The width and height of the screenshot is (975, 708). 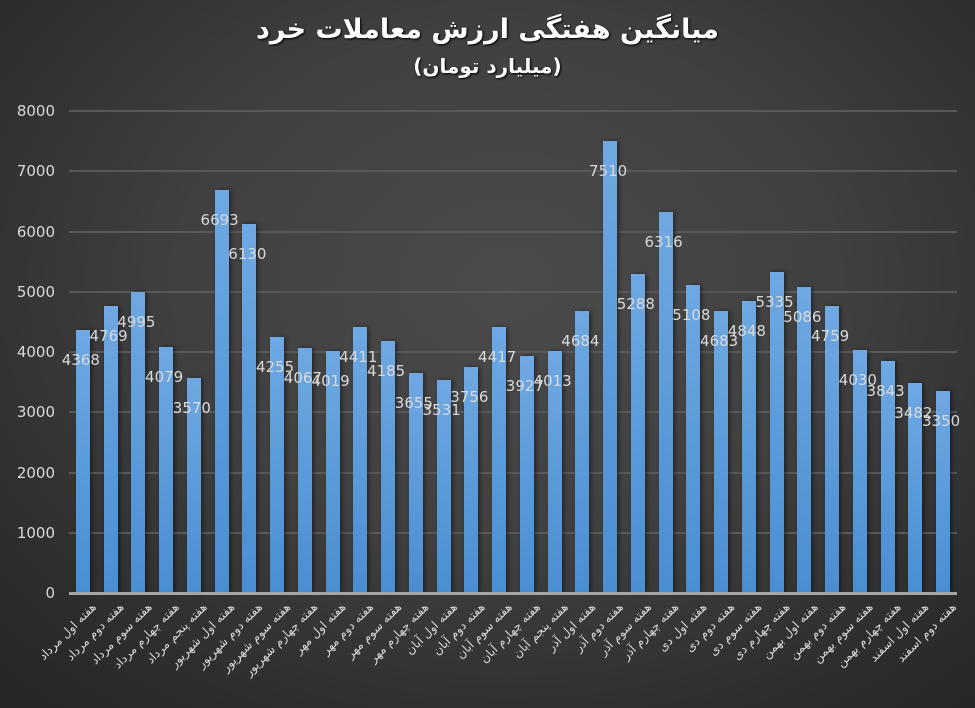 I want to click on data-label: 7510, so click(x=608, y=170).